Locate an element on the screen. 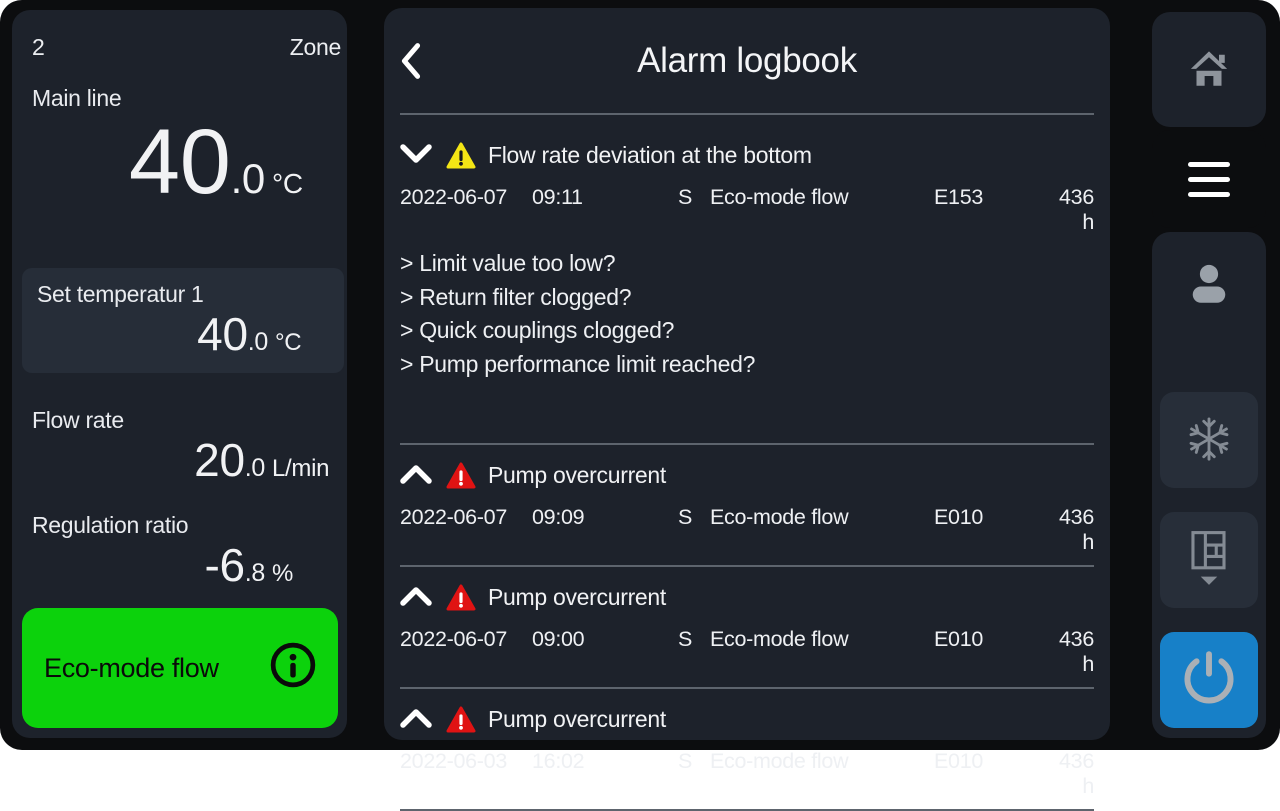 Image resolution: width=1280 pixels, height=811 pixels. set-temperature-int: 40 is located at coordinates (222, 334).